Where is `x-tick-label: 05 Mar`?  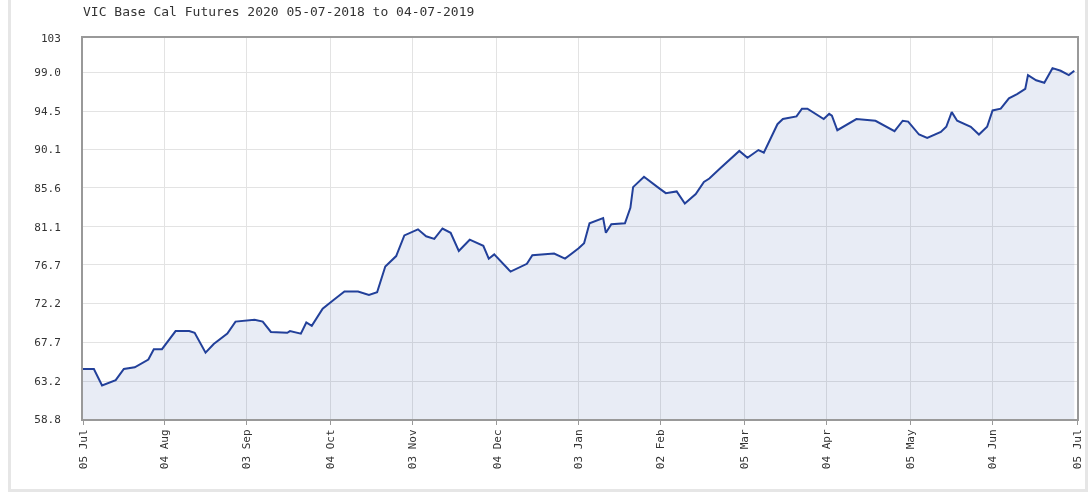 x-tick-label: 05 Mar is located at coordinates (745, 449).